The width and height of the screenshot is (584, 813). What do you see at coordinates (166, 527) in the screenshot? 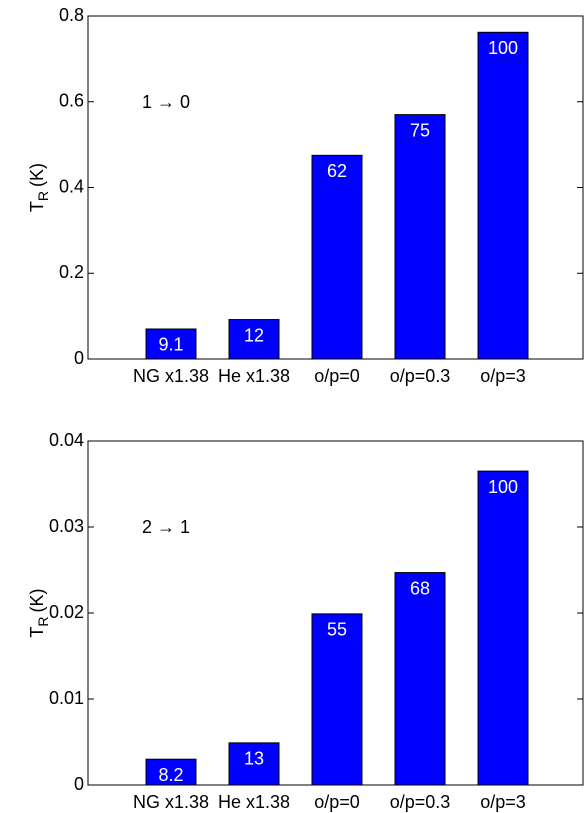
I see `annotation: 2 → 1` at bounding box center [166, 527].